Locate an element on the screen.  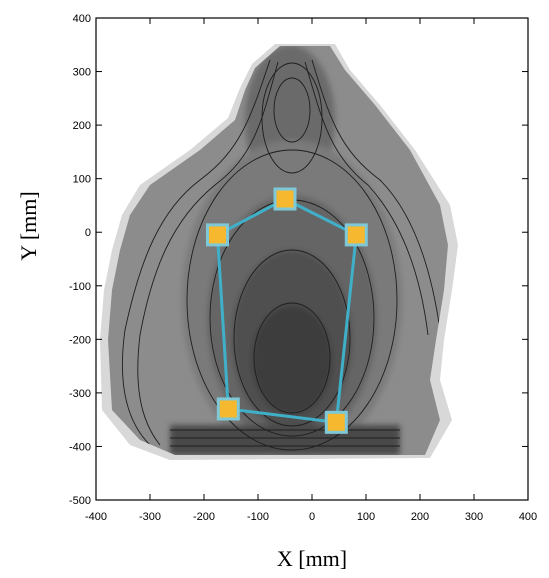
y-tick-label: 200 is located at coordinates (82, 126).